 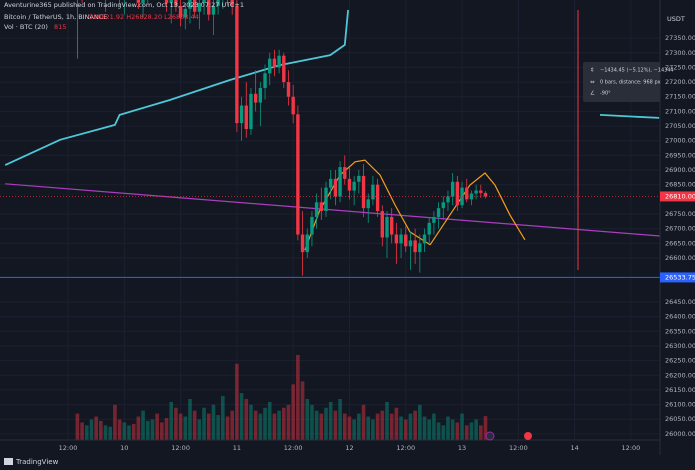 I want to click on y-tick-label: 27100.00, so click(x=680, y=111).